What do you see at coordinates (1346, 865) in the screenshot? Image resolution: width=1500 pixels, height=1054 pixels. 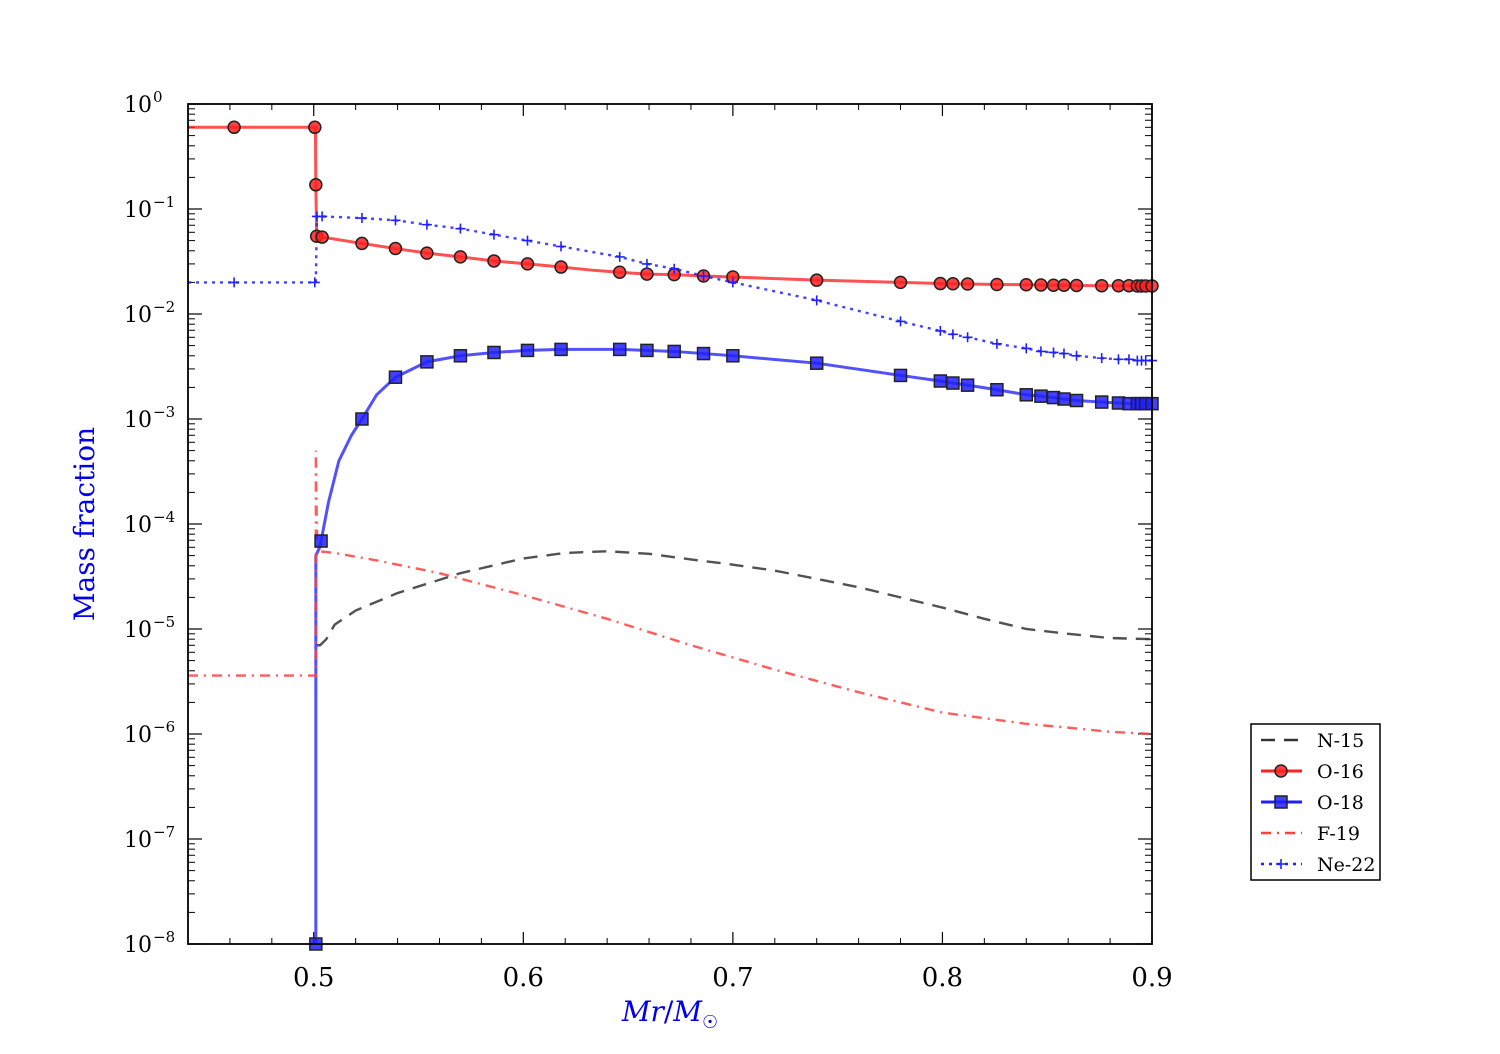 I see `legend-label-ne-22: Ne-22` at bounding box center [1346, 865].